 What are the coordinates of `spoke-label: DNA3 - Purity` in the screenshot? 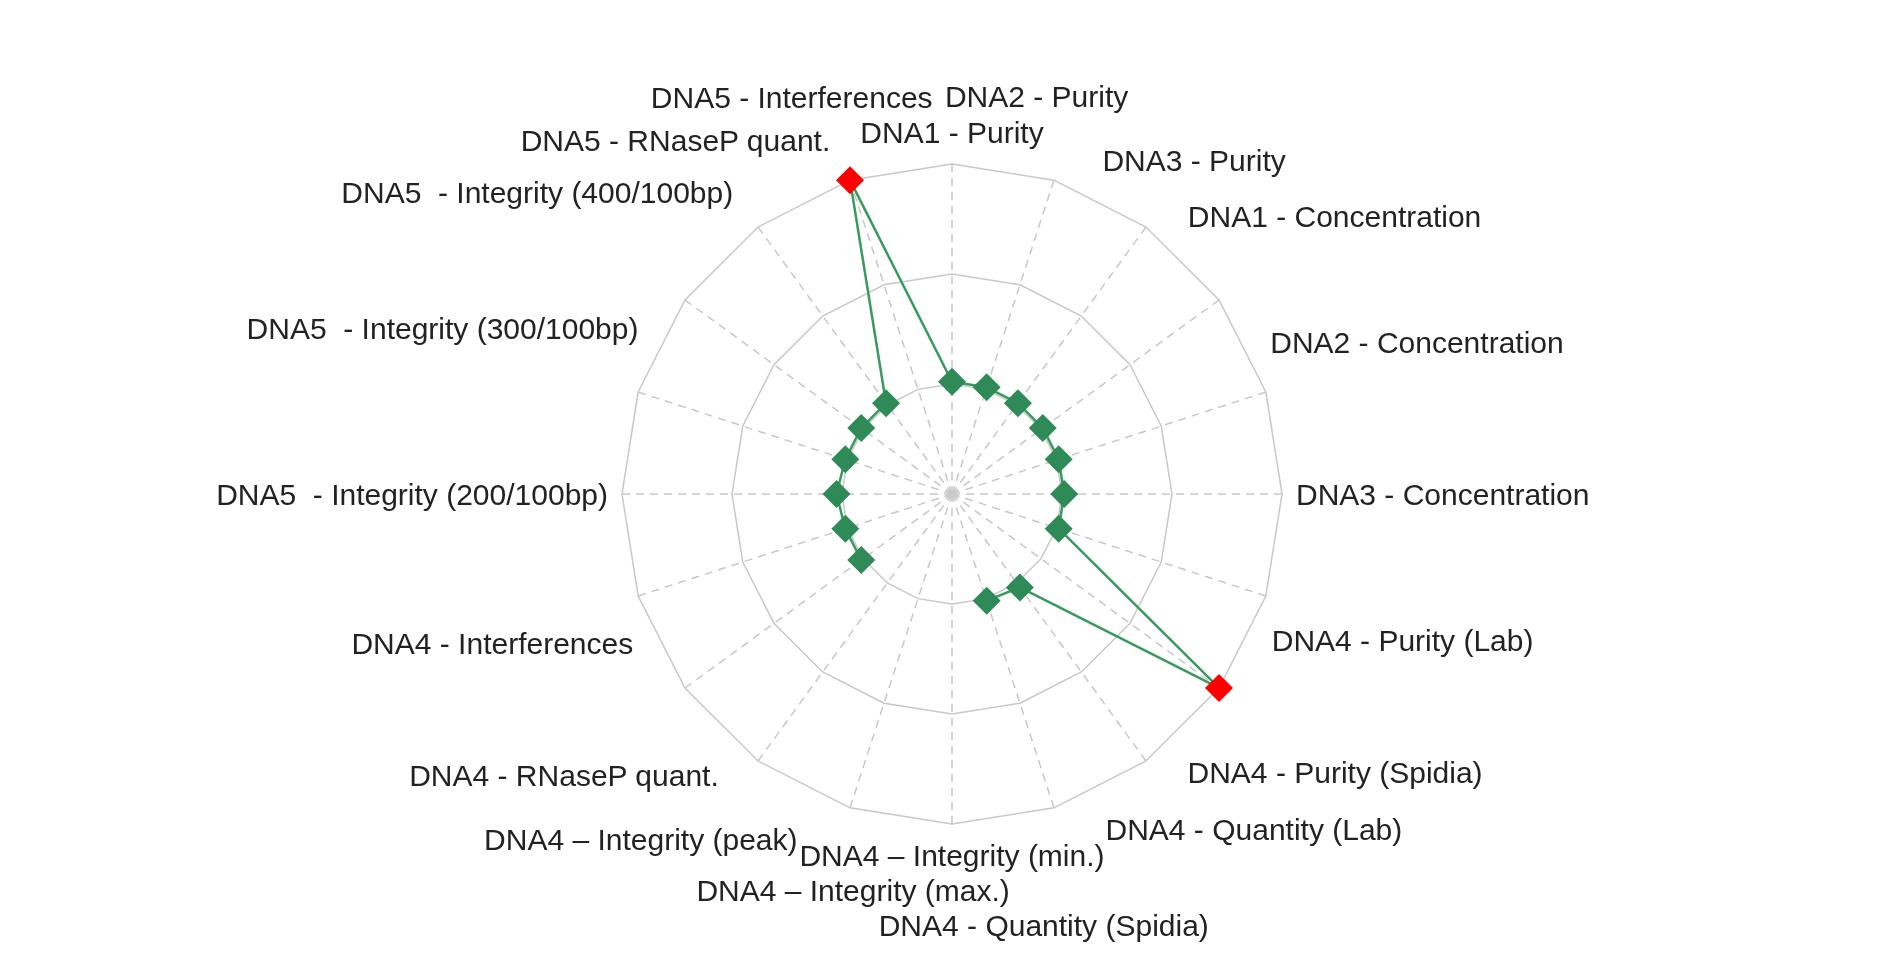 It's located at (1194, 161).